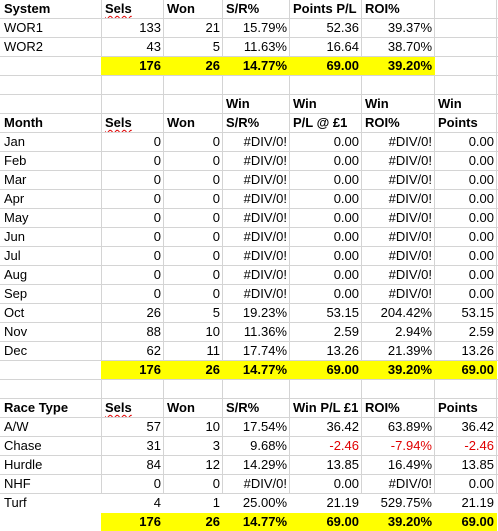 Image resolution: width=498 pixels, height=531 pixels. I want to click on table-cell: 11, so click(213, 350).